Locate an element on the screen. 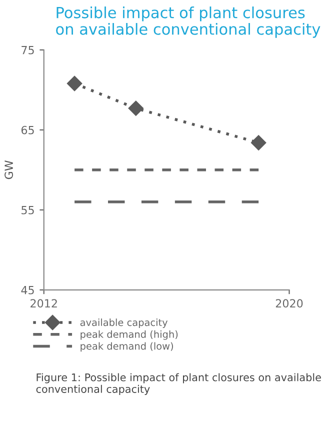 Image resolution: width=325 pixels, height=434 pixels. legend-label: peak demand (high) is located at coordinates (129, 335).